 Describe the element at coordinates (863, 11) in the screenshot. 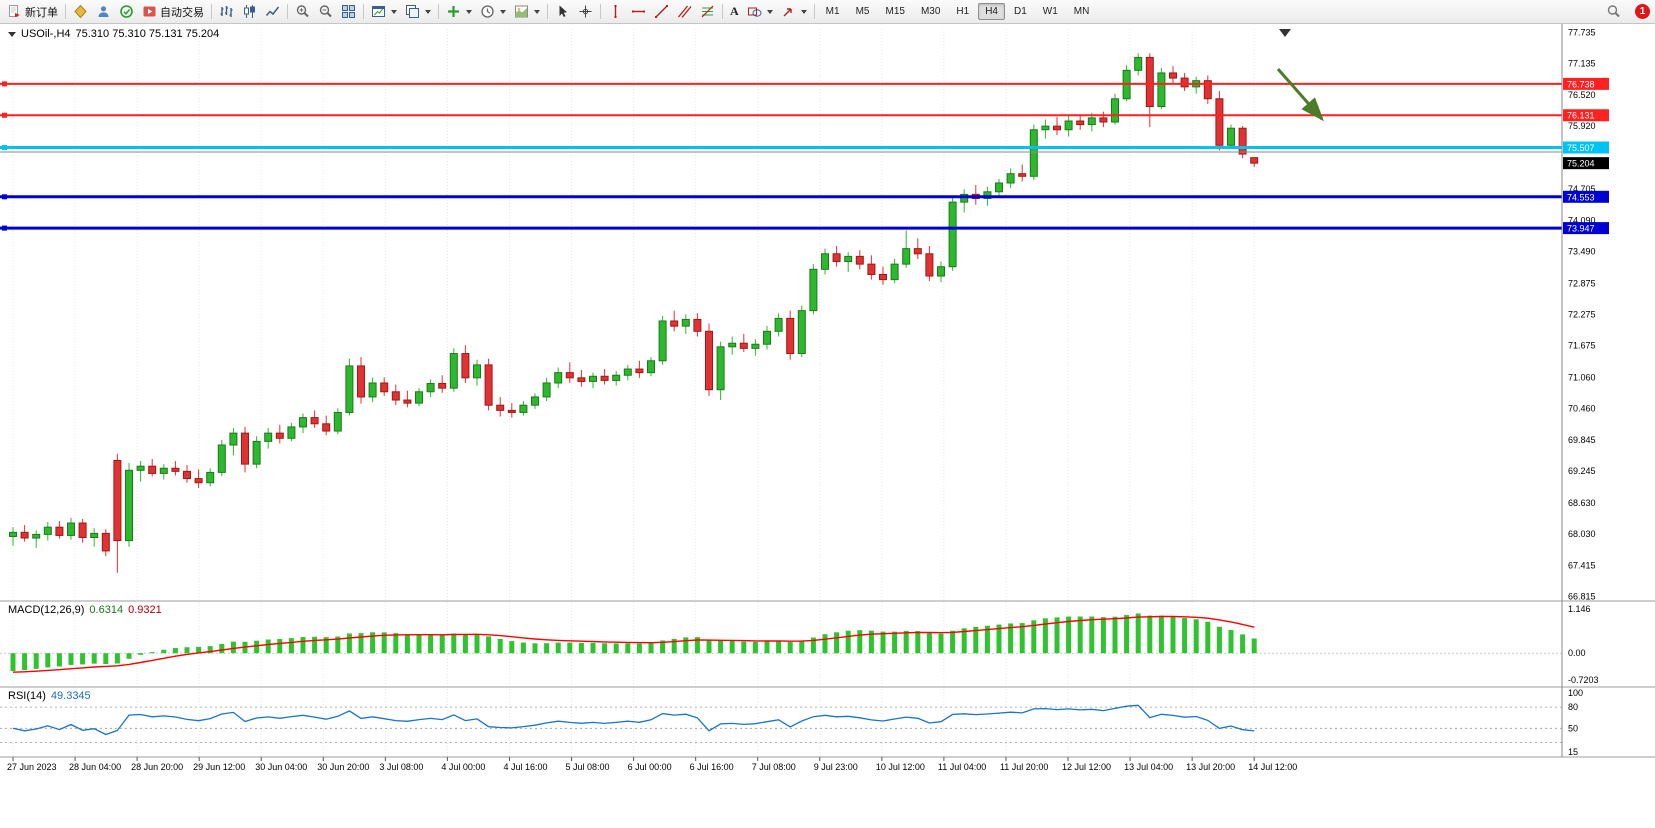

I see `timeframe-m5: M5` at that location.